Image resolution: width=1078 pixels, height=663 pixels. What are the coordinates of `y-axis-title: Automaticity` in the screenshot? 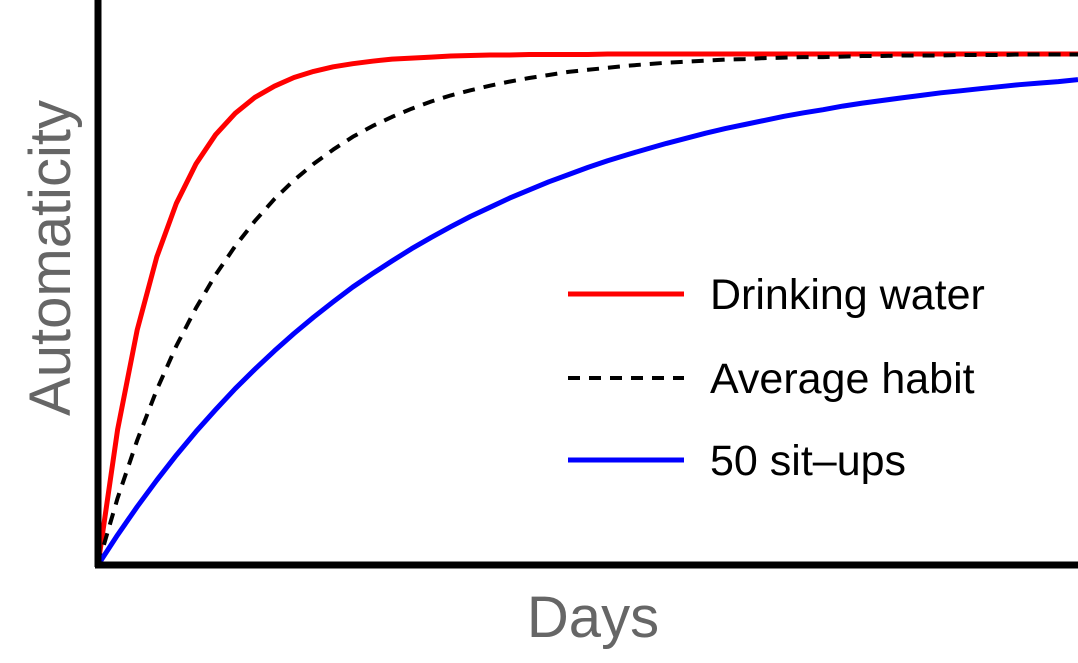 It's located at (50, 258).